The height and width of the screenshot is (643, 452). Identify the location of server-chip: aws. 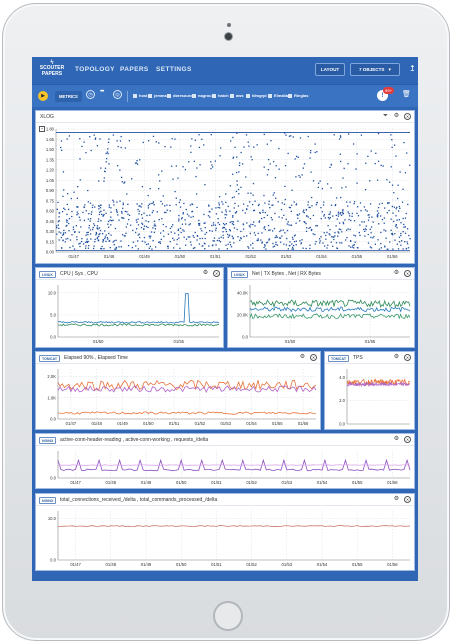
(237, 95).